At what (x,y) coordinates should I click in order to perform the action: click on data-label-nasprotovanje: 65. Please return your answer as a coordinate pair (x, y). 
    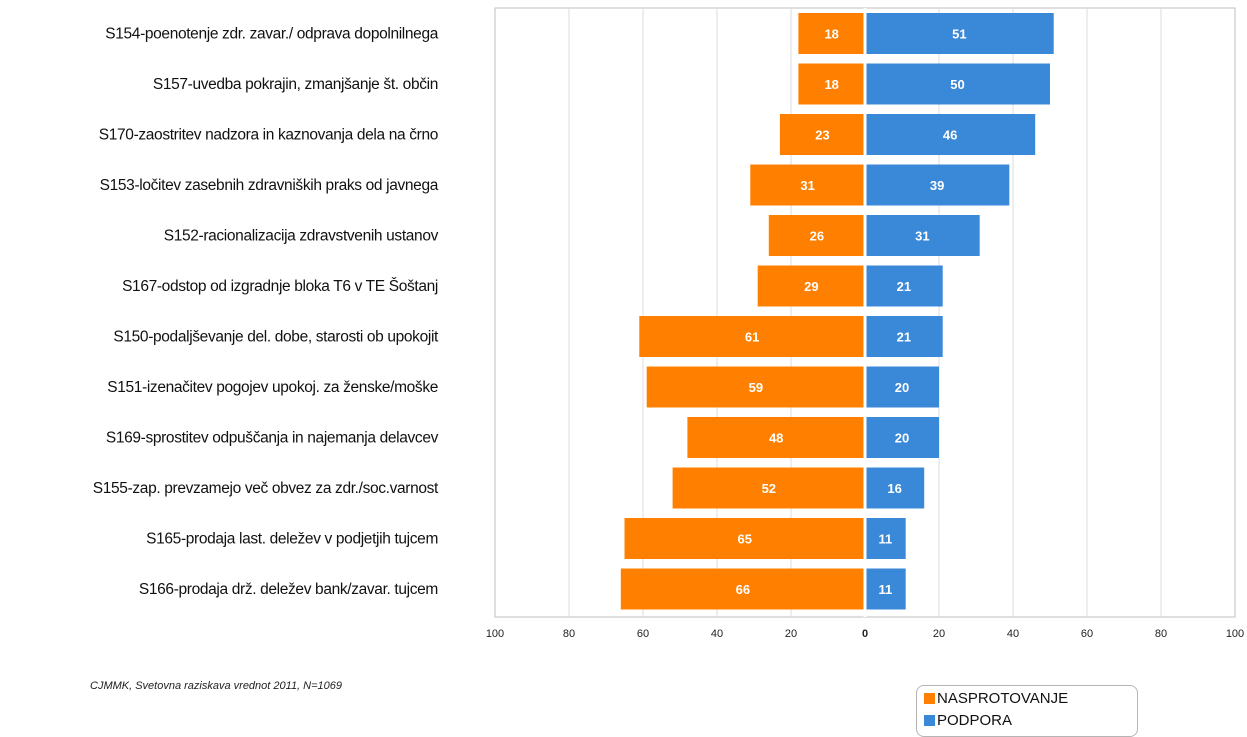
    Looking at the image, I should click on (745, 539).